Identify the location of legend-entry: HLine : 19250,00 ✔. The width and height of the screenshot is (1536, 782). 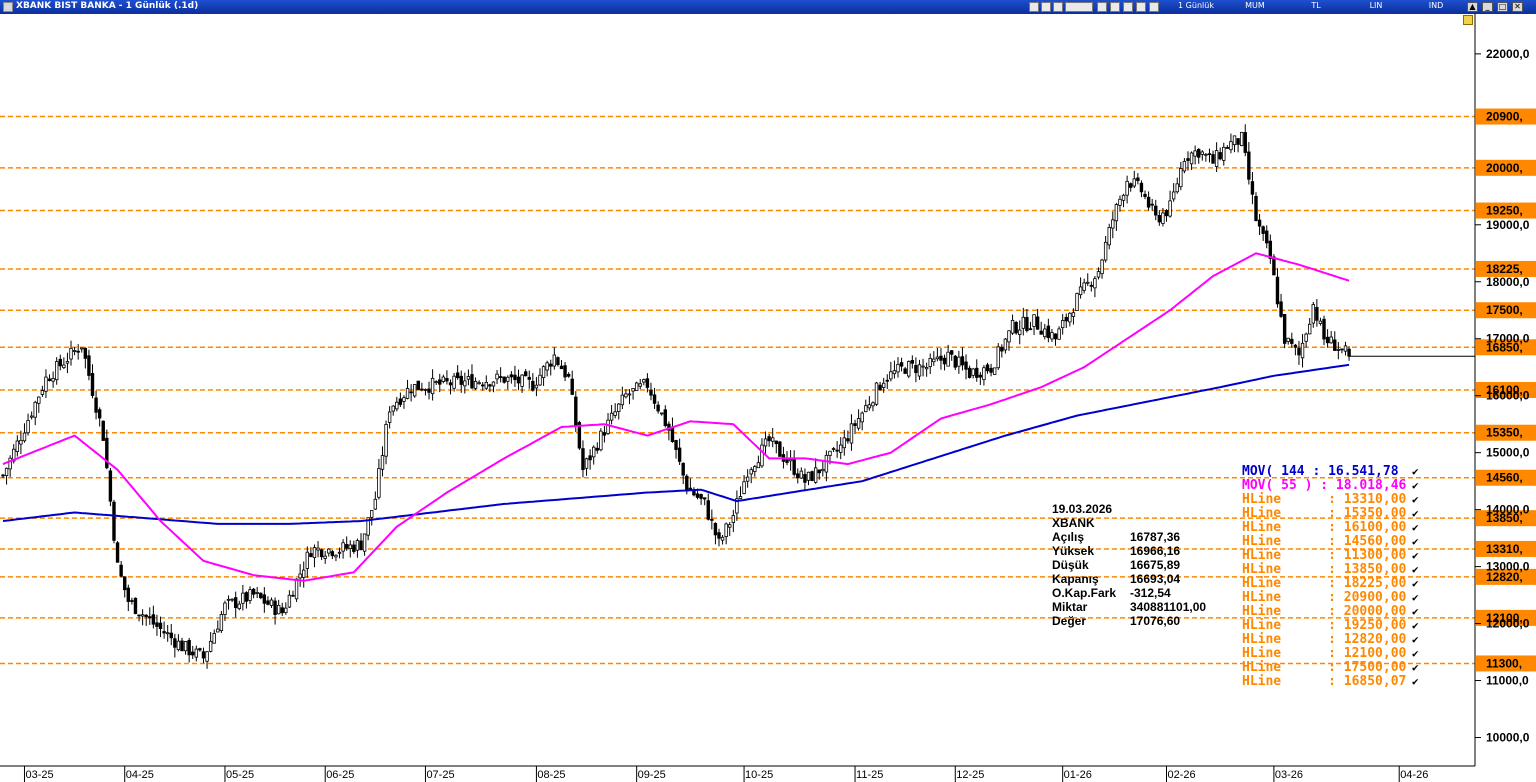
(1330, 626).